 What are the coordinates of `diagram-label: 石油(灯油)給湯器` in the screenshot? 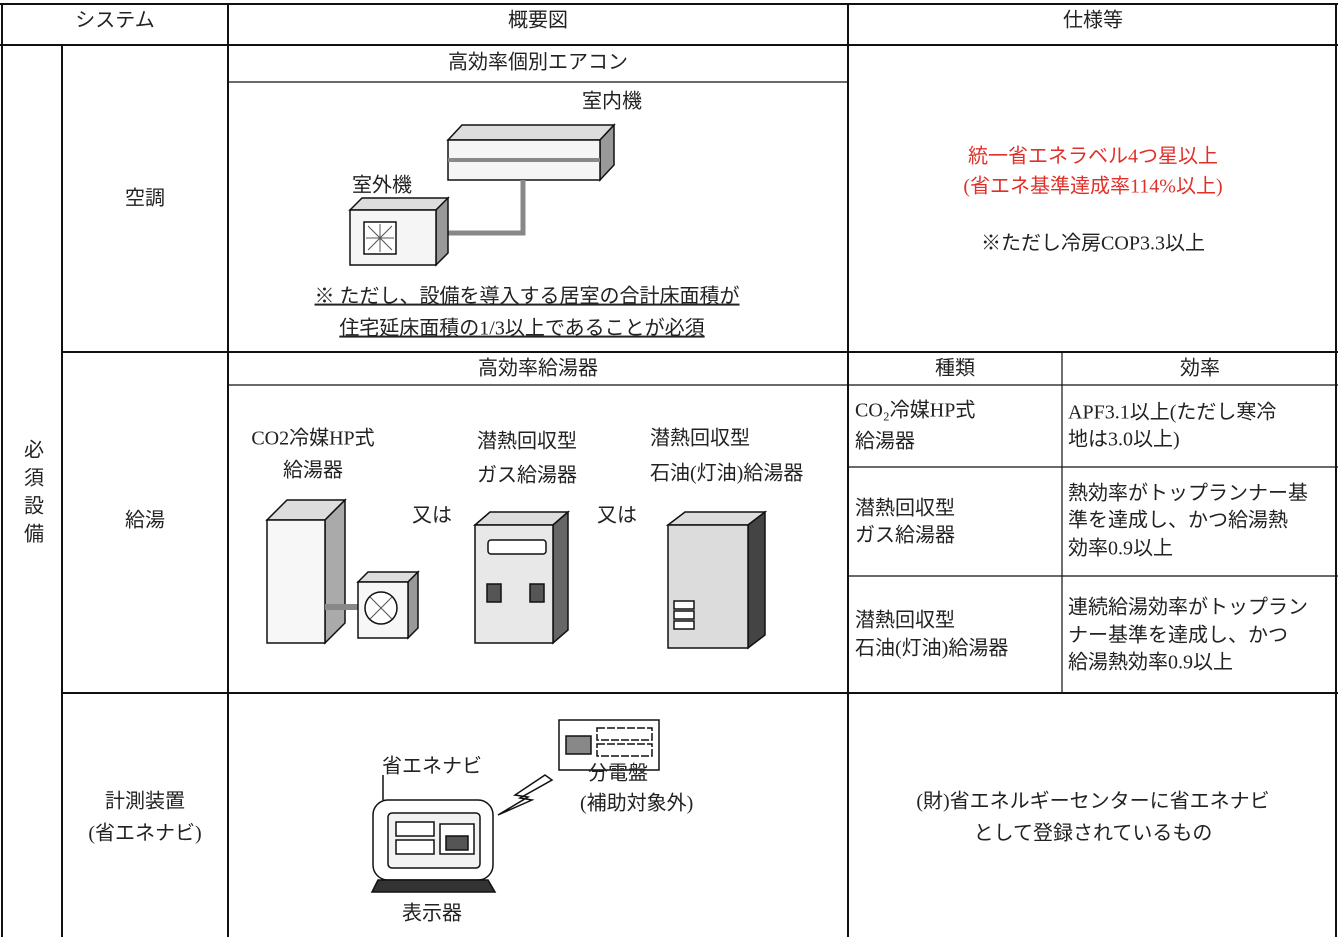 It's located at (726, 473).